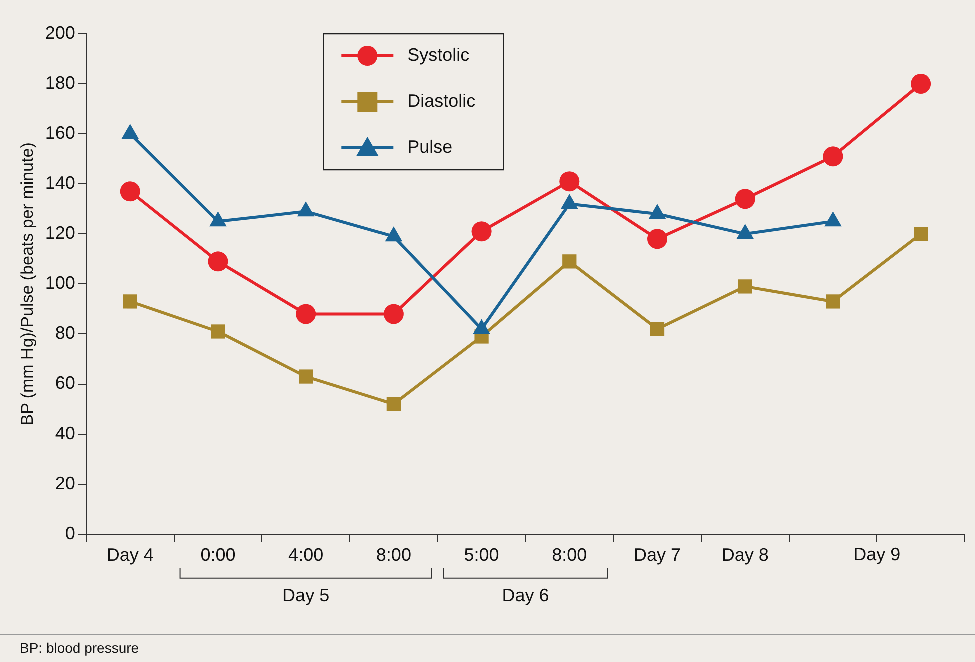  What do you see at coordinates (70, 533) in the screenshot?
I see `y-tick-label: 0` at bounding box center [70, 533].